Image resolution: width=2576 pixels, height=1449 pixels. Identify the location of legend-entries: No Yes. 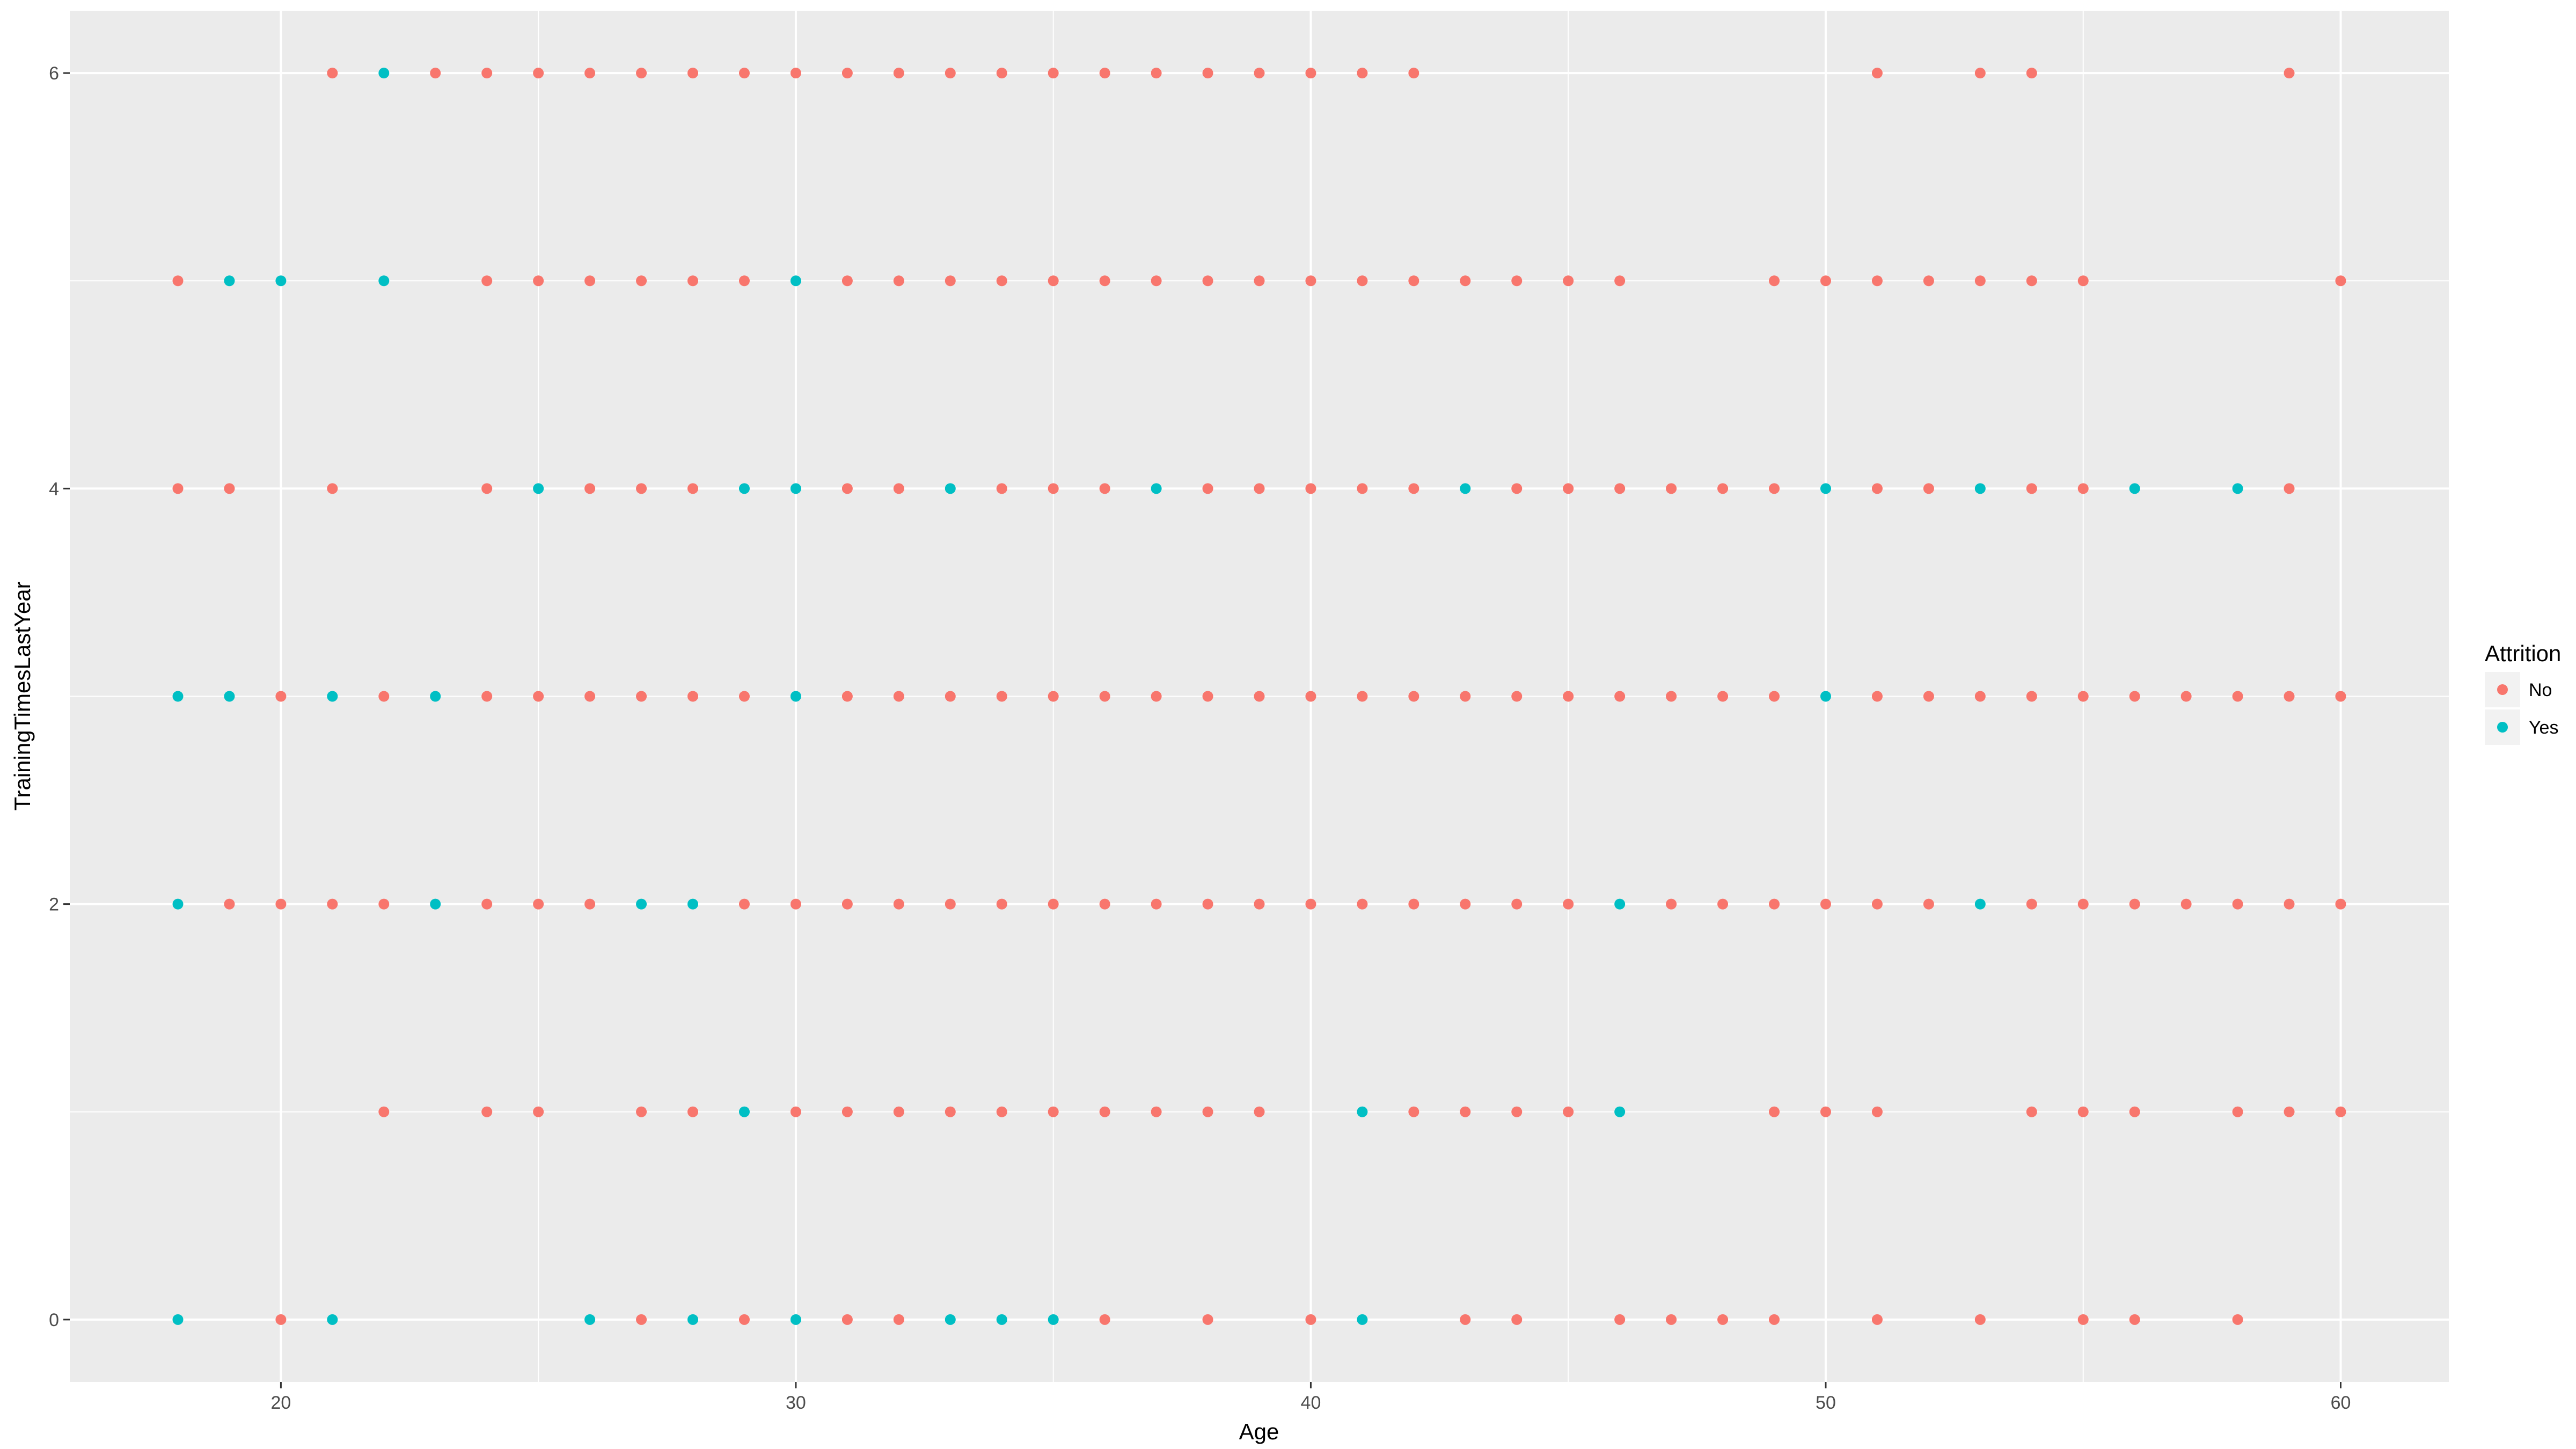
(2521, 708).